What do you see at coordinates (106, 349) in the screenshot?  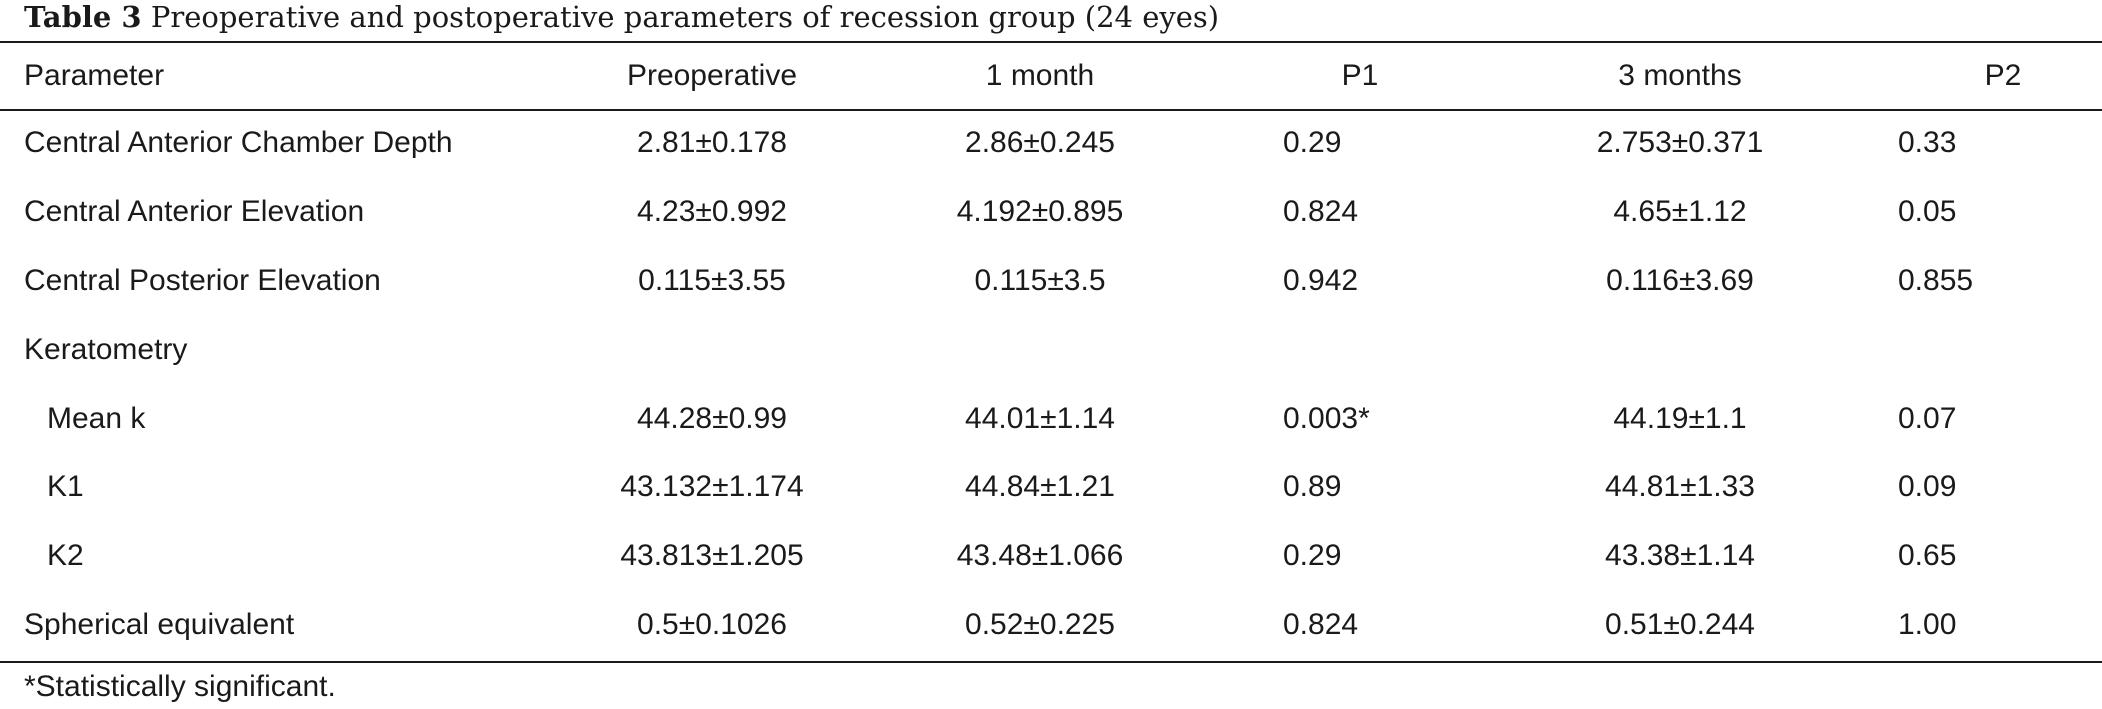 I see `cell-parameter: Keratometry` at bounding box center [106, 349].